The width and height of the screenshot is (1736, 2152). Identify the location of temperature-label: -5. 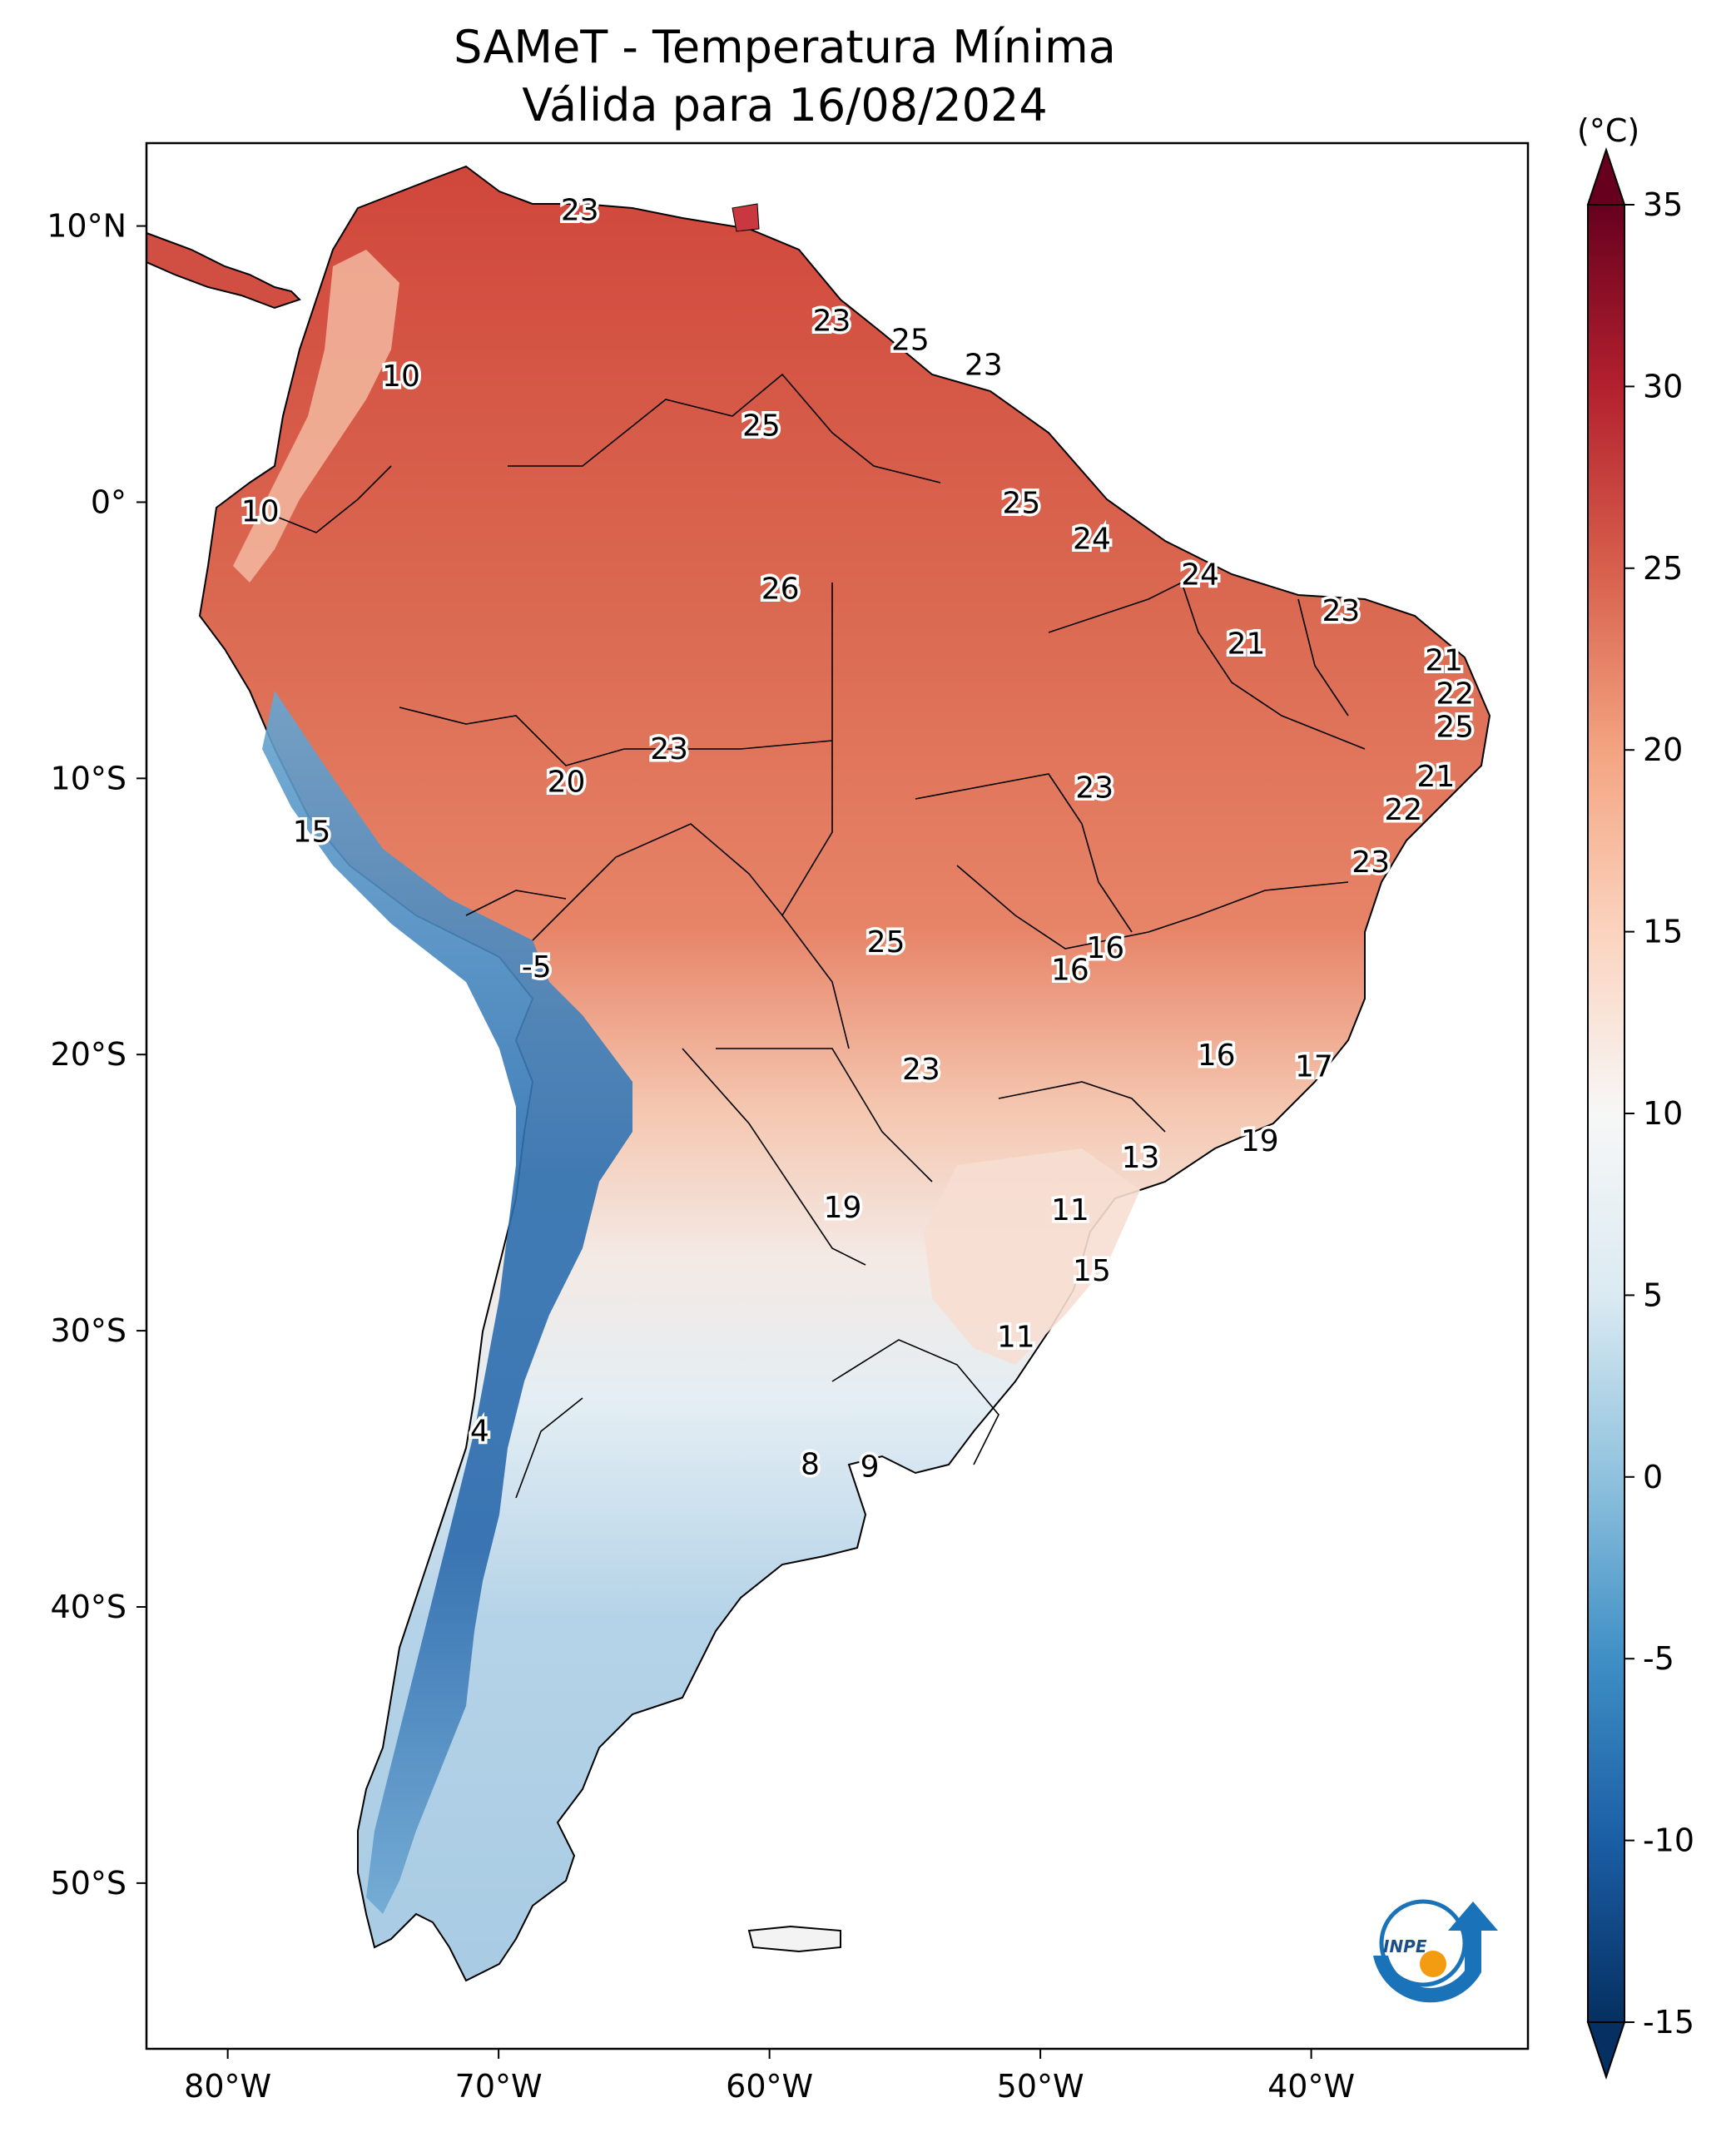
(537, 967).